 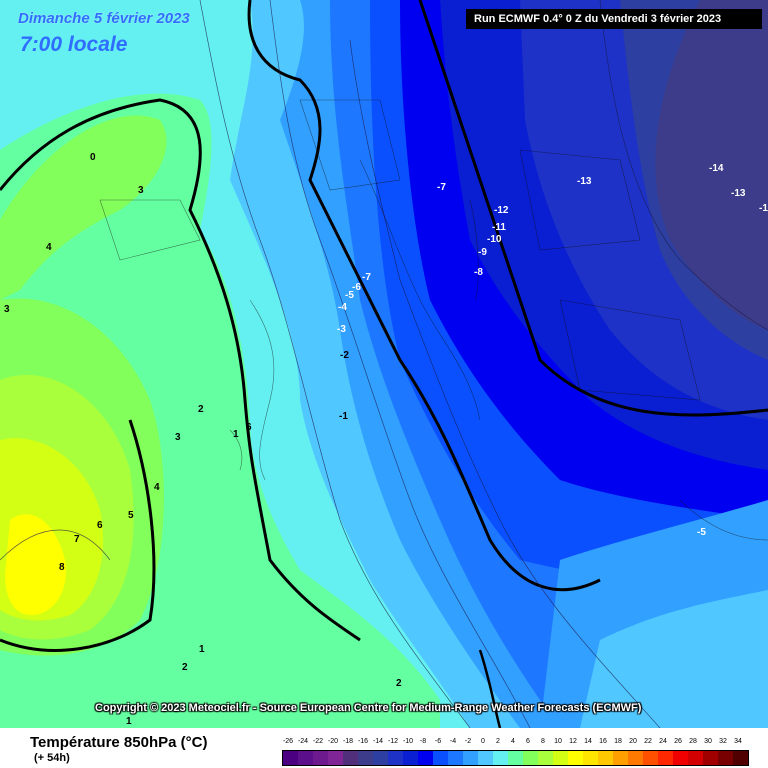 I want to click on temperature-label: -9, so click(x=482, y=252).